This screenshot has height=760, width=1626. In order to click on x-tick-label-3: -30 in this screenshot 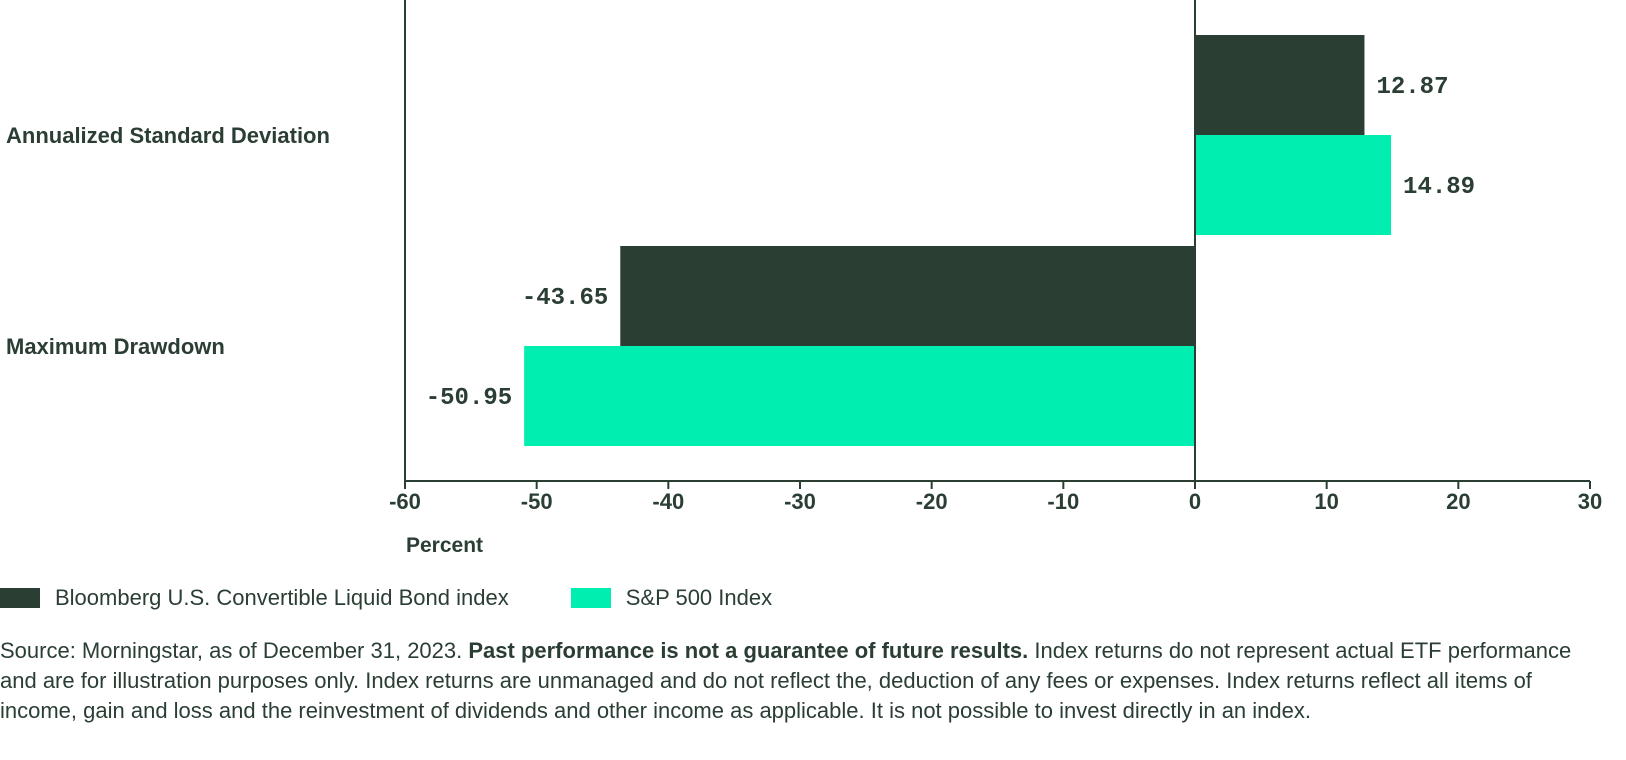, I will do `click(800, 501)`.